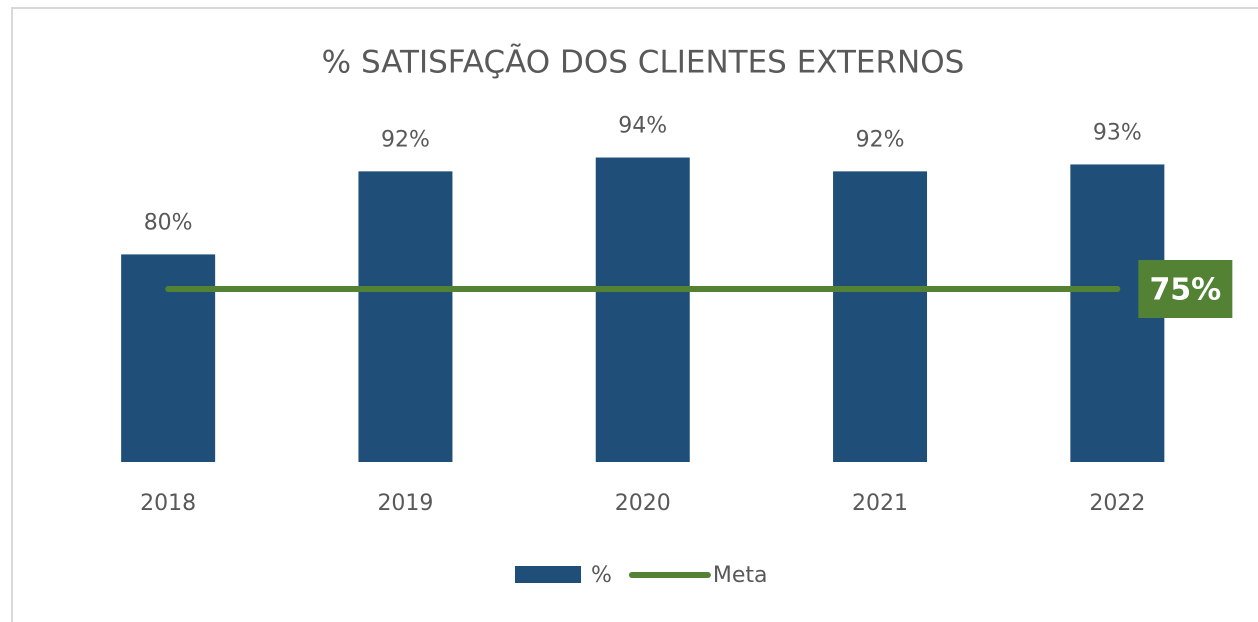 The height and width of the screenshot is (622, 1258). I want to click on data-label: 93%, so click(1117, 132).